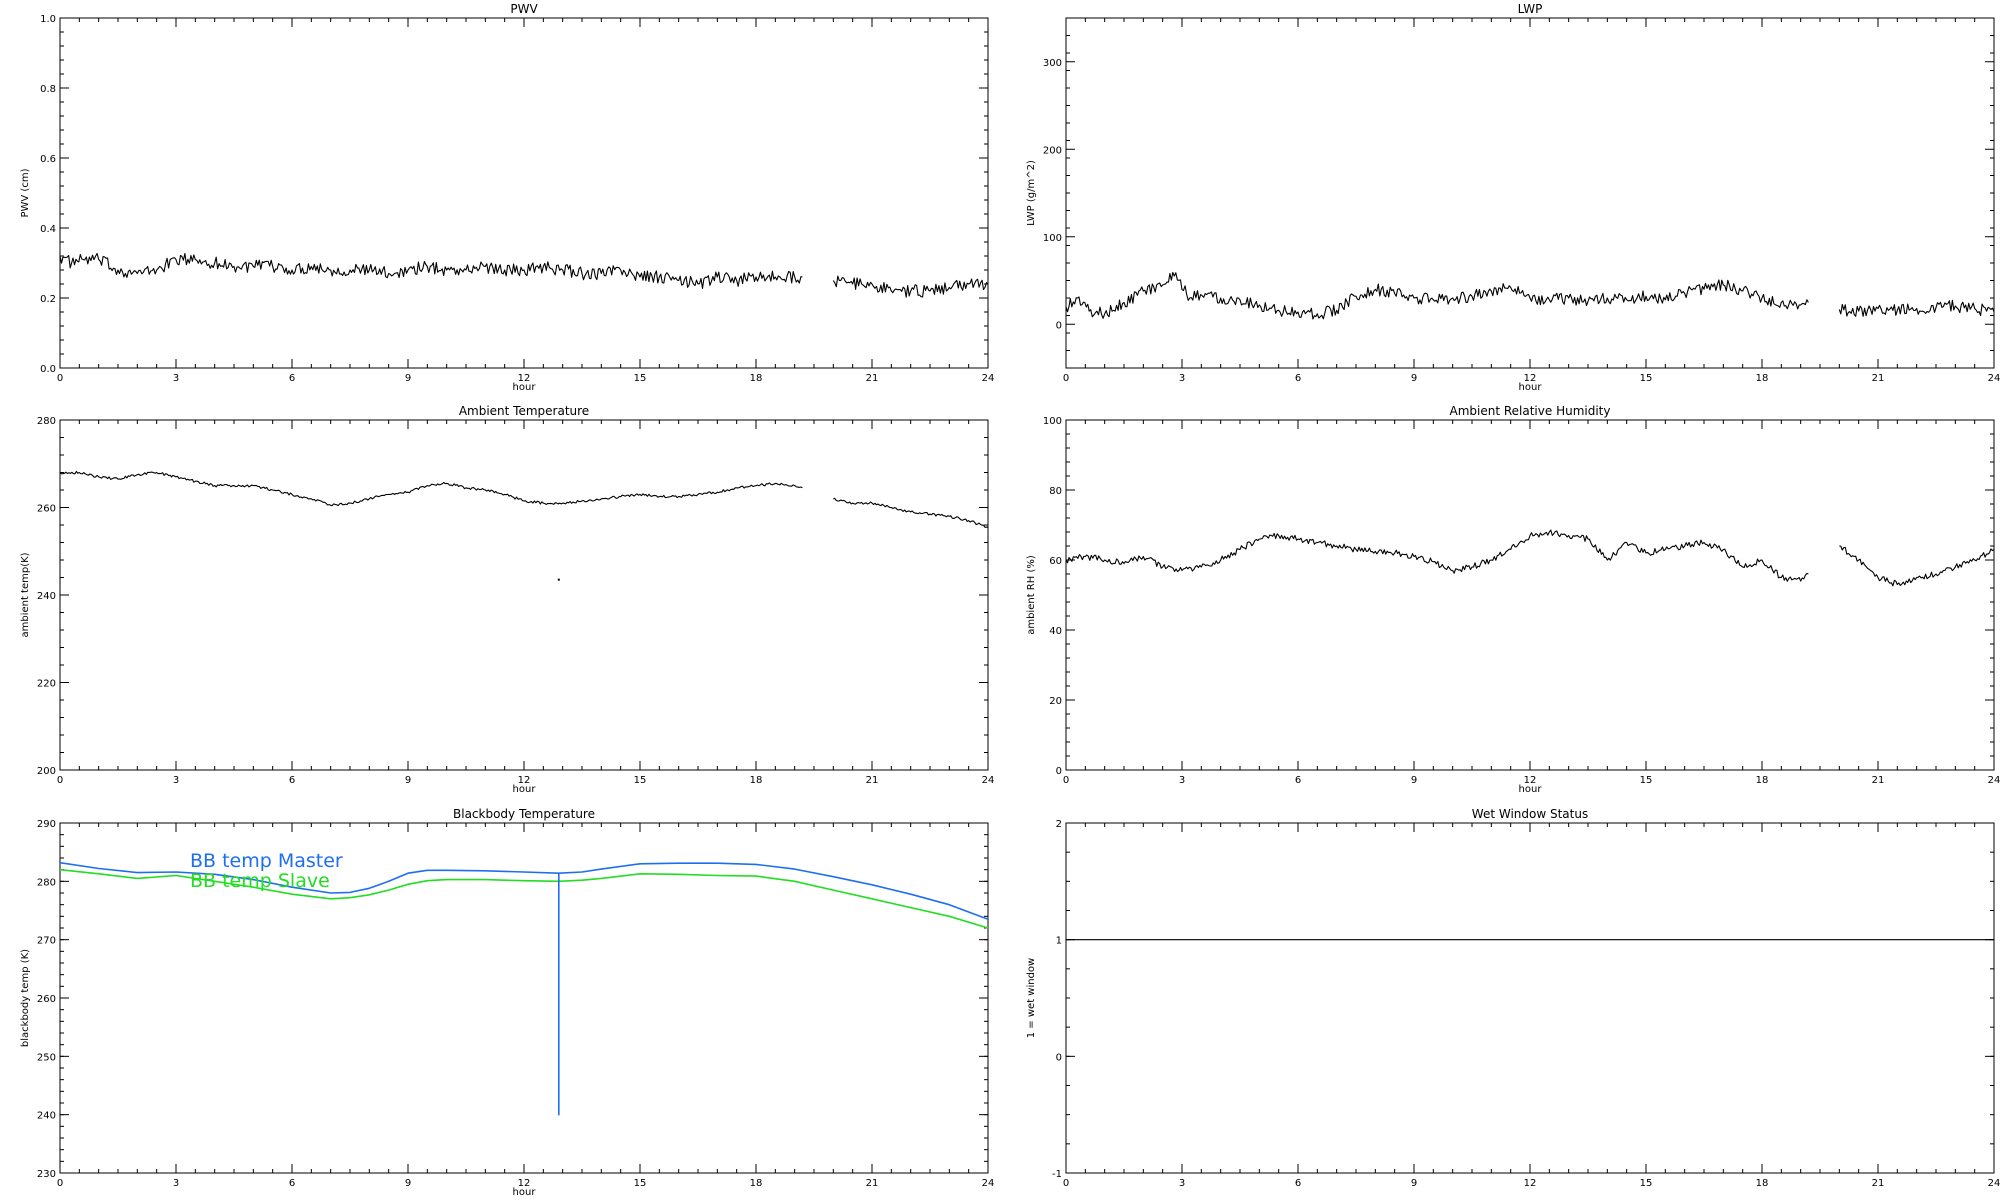 The width and height of the screenshot is (2000, 1200). I want to click on ambient-temperature-plot-frame, so click(524, 595).